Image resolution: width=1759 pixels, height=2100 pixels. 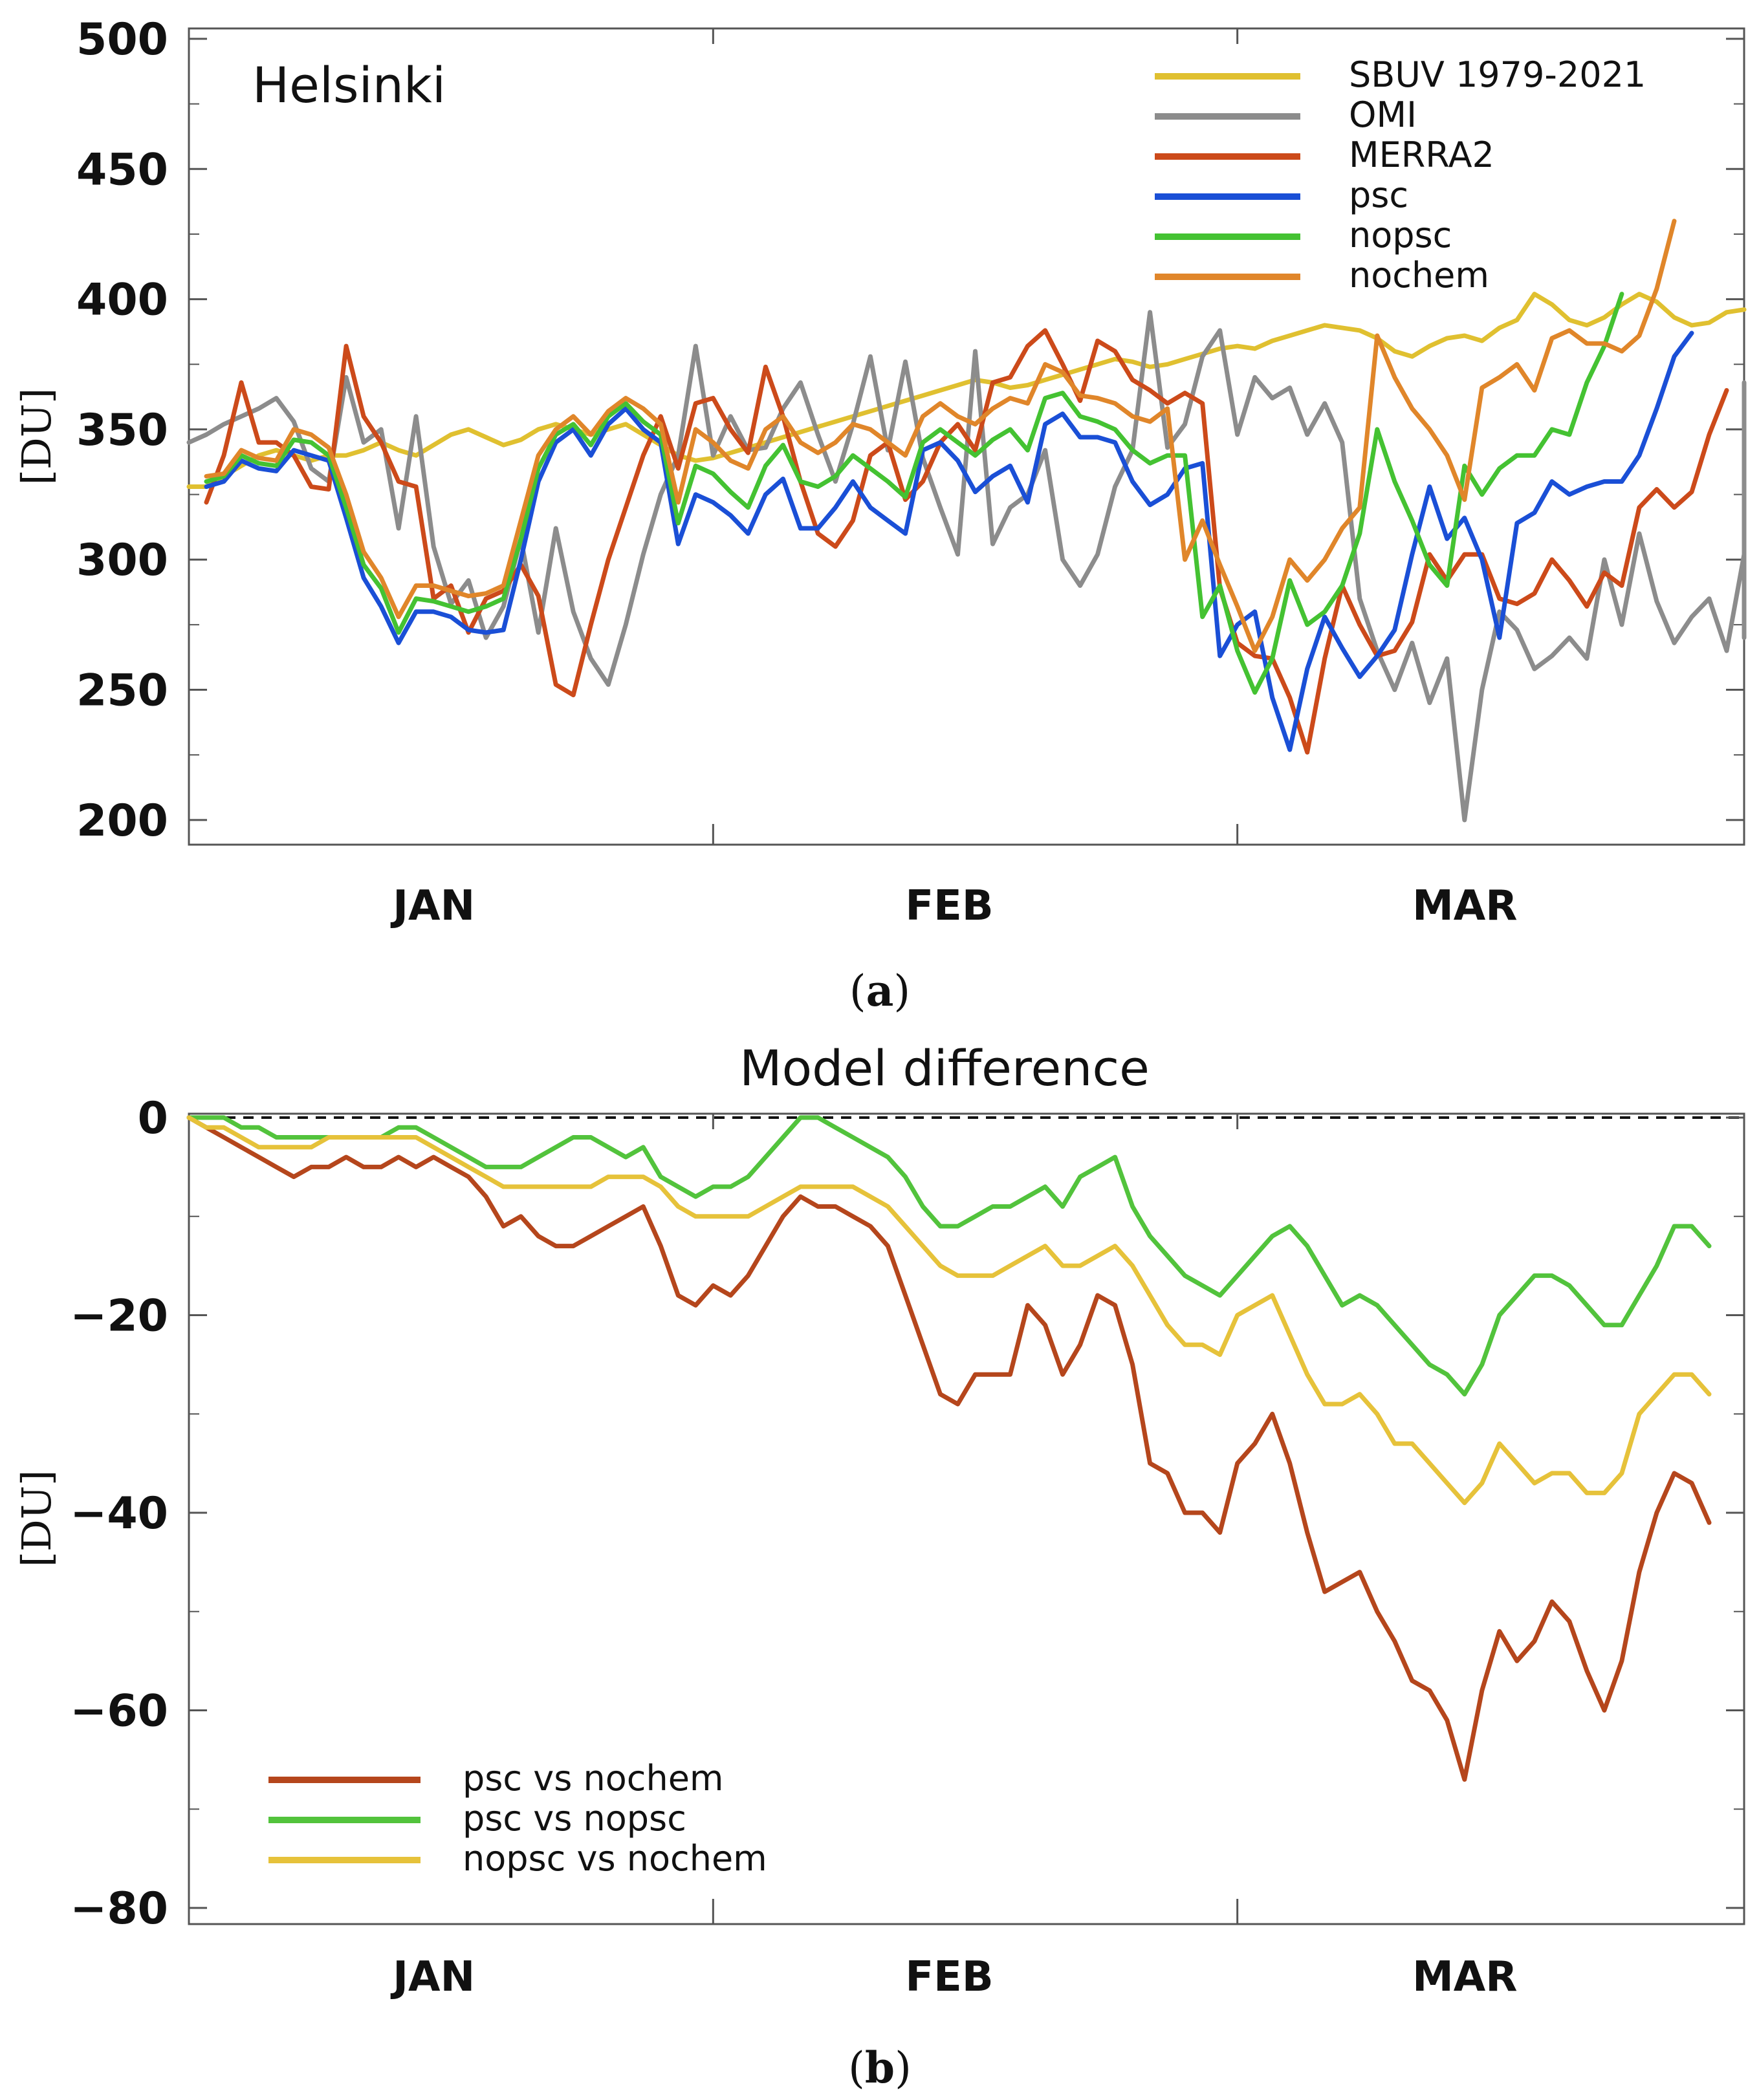 I want to click on series-line-sbuv-1979-2021, so click(x=966, y=390).